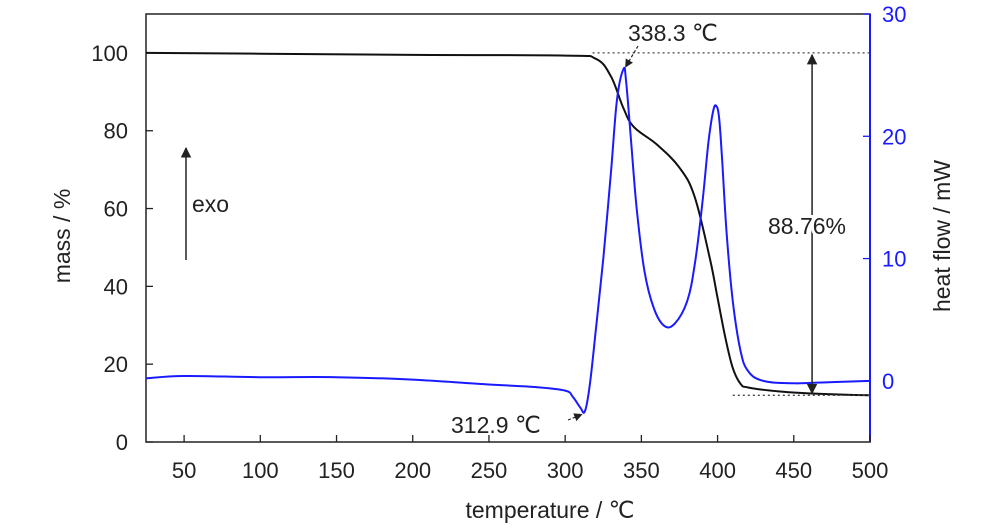 This screenshot has width=994, height=532. What do you see at coordinates (116, 286) in the screenshot?
I see `left-y-tick-label: 40` at bounding box center [116, 286].